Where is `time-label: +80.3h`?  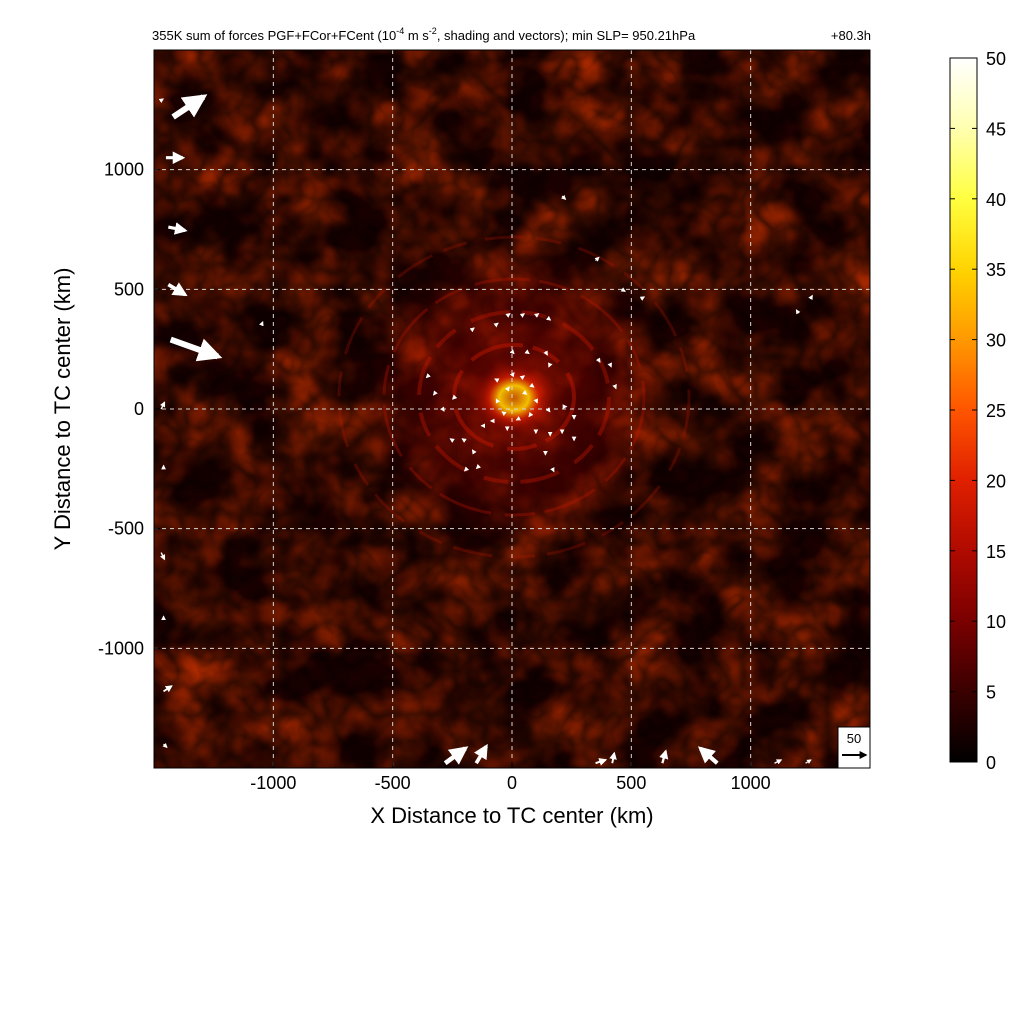 time-label: +80.3h is located at coordinates (851, 35).